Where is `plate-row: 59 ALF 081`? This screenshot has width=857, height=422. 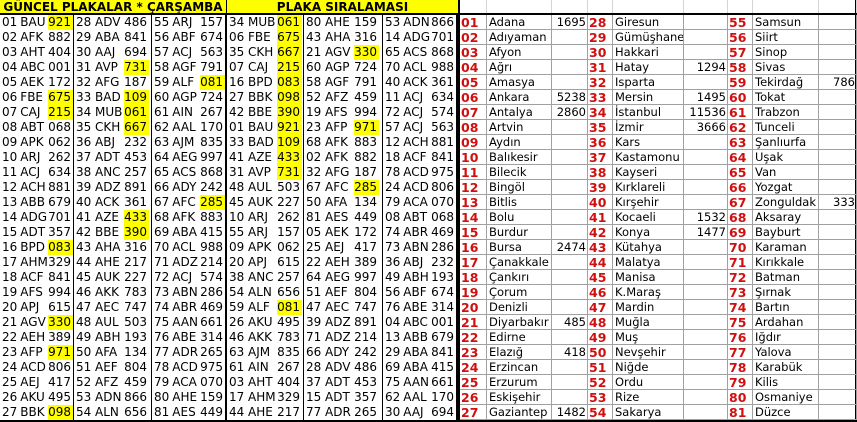
plate-row: 59 ALF 081 is located at coordinates (188, 82).